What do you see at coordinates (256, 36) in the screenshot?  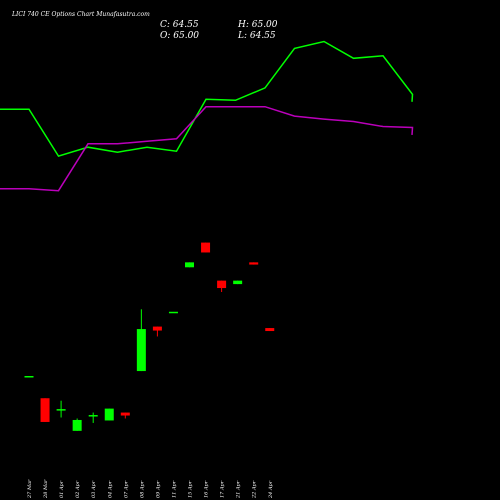 I see `low-readout: L: 64.55` at bounding box center [256, 36].